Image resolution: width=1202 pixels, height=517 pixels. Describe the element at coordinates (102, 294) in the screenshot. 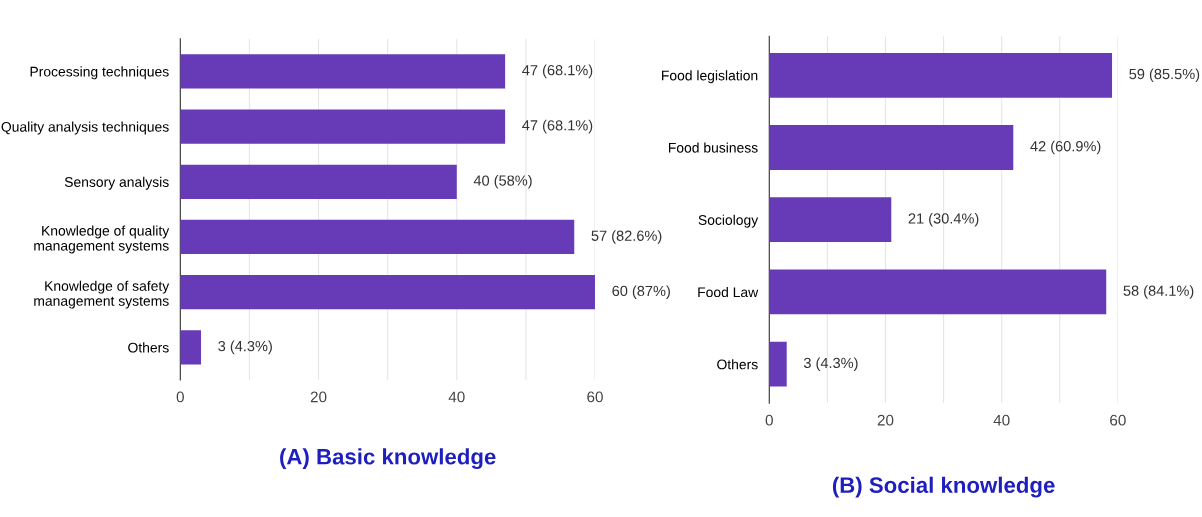

I see `y-tick-label: Knowledge of safety management systems` at that location.